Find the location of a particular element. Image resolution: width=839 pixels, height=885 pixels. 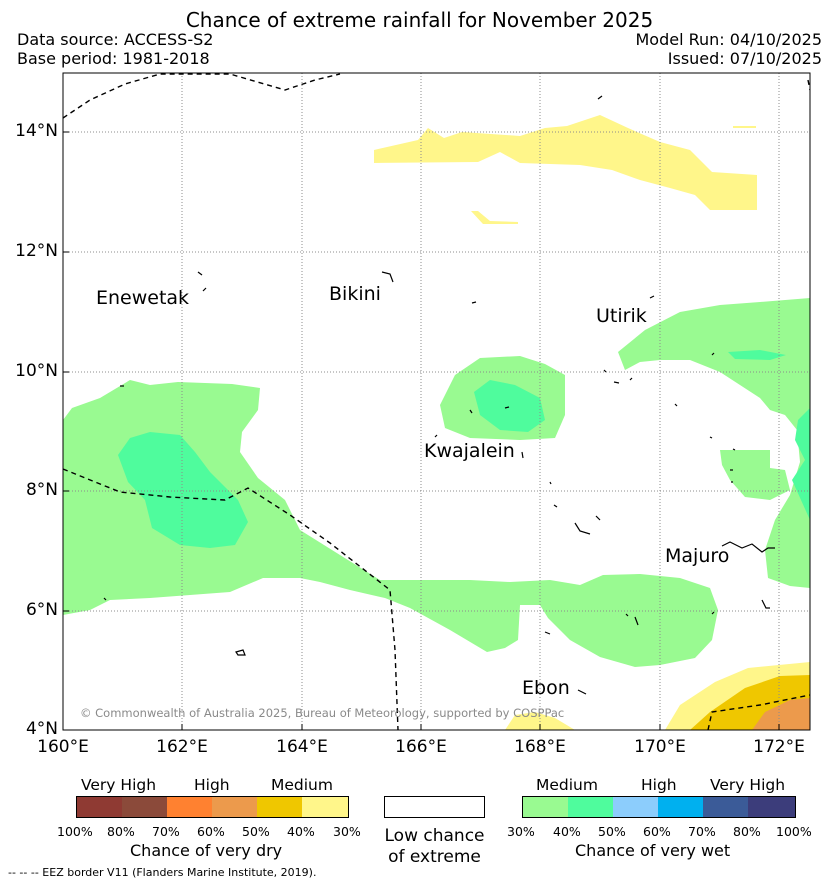

wet-high-region-kwajalein is located at coordinates (509, 406).